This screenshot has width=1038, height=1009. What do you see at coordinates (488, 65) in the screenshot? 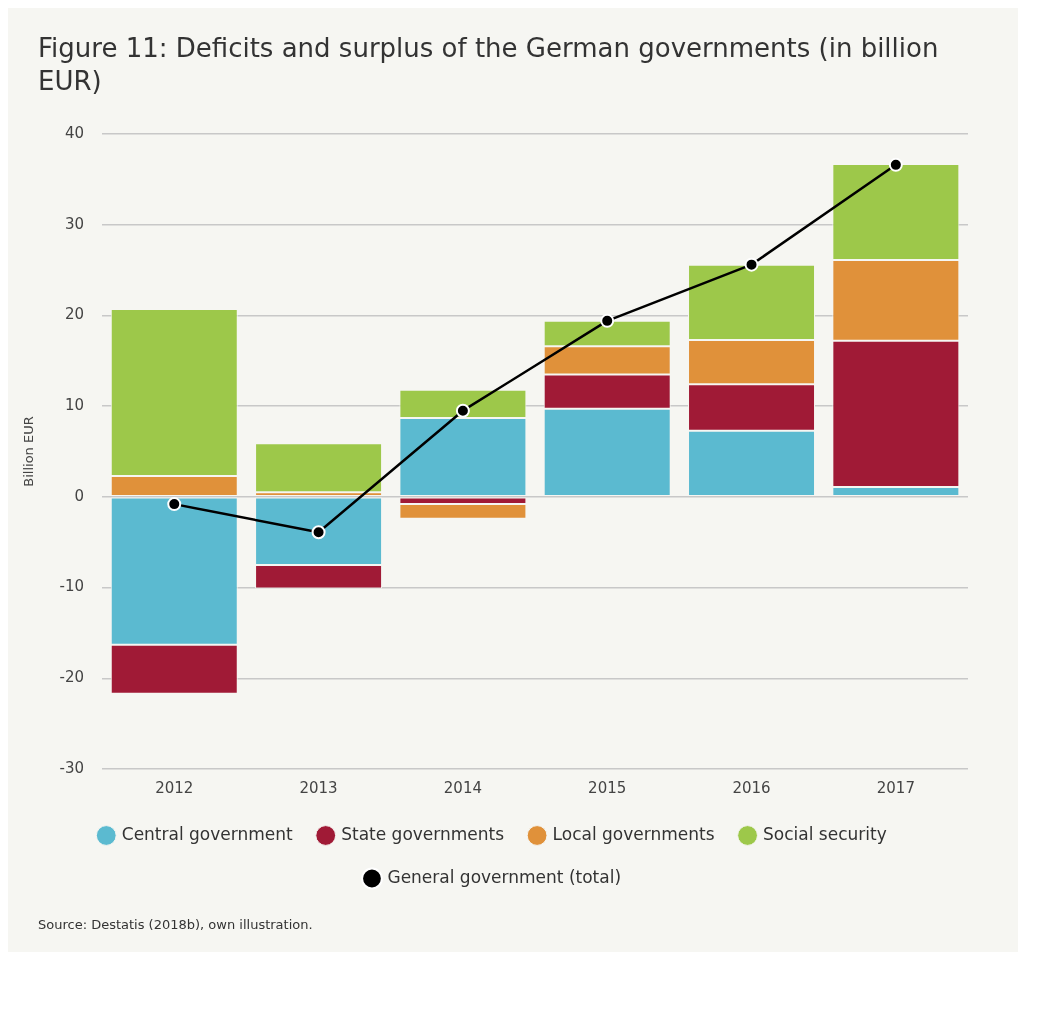
I see `chart-title: Figure 11: Deficits and surplus of the German governments (in billion EUR)` at bounding box center [488, 65].